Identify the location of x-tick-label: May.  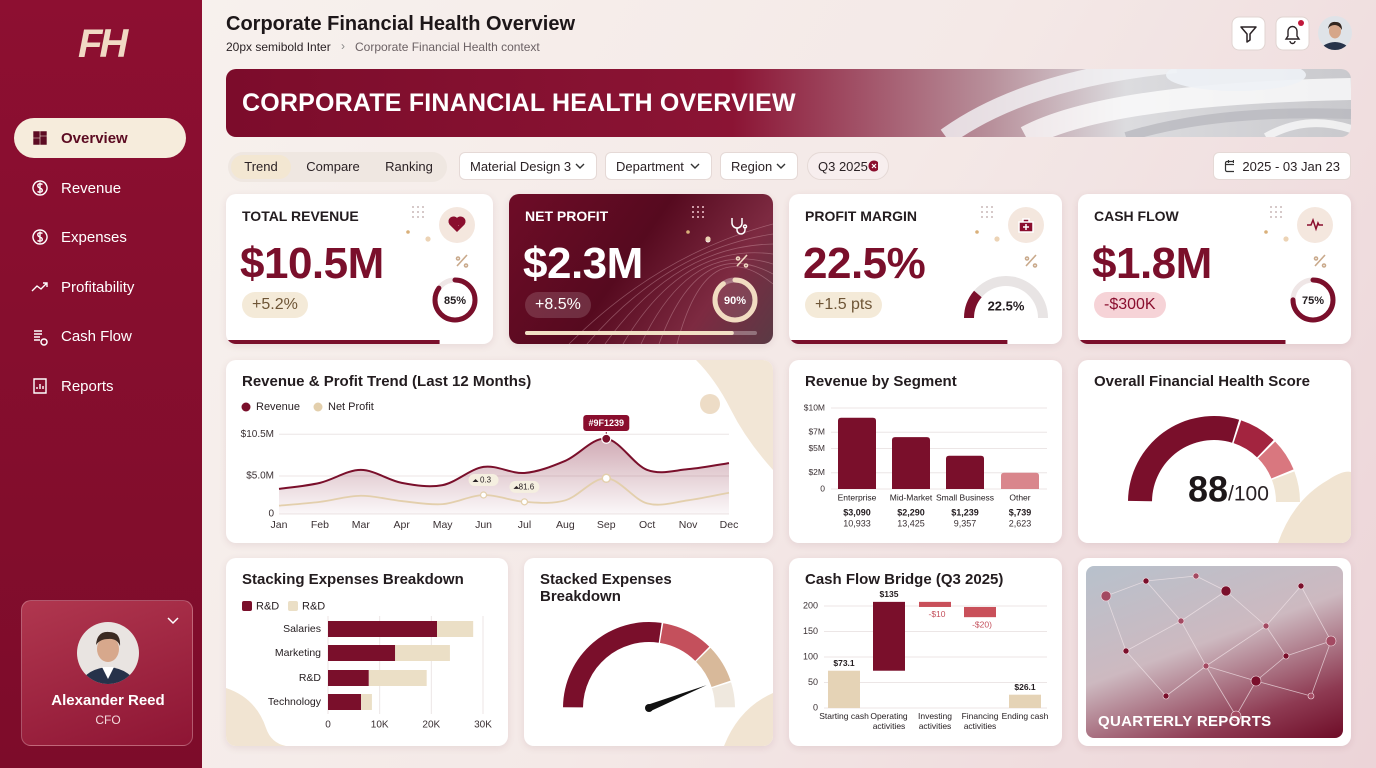
(443, 525).